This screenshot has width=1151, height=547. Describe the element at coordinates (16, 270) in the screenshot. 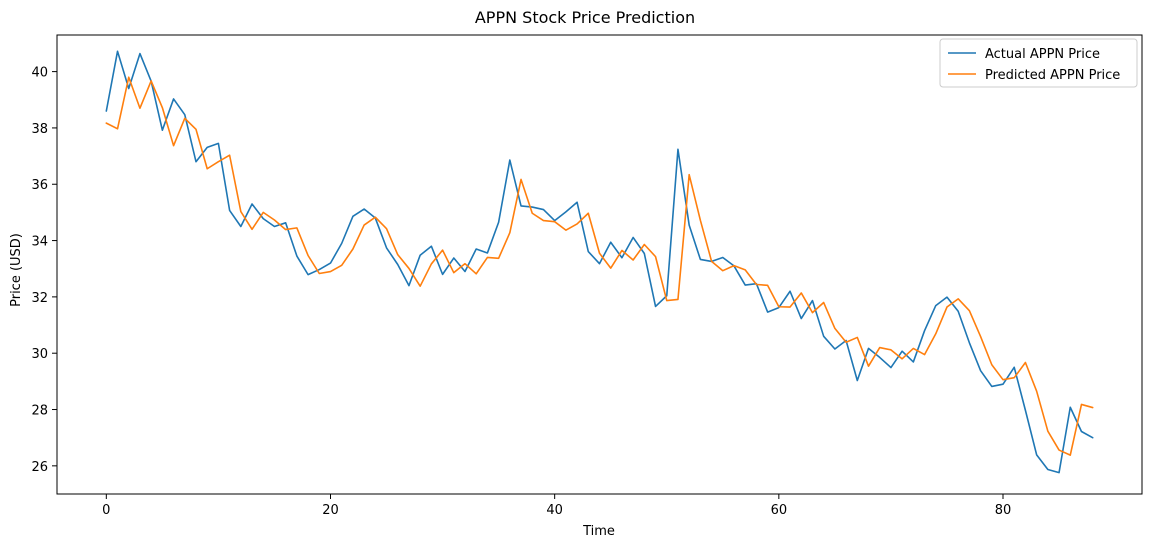

I see `y-axis-label: Price (USD)` at that location.